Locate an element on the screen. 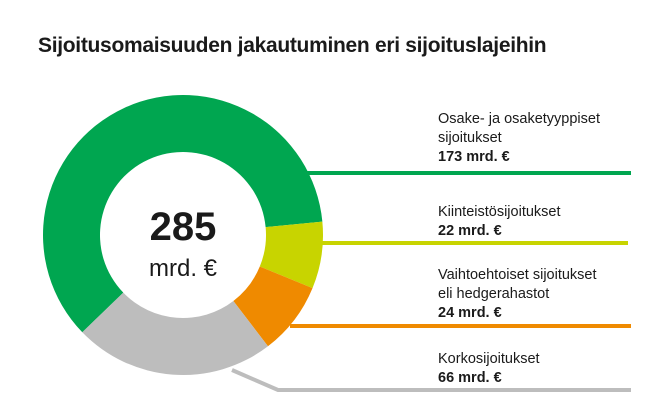 The image size is (651, 417). label-line: Osake- ja osaketyyppiset is located at coordinates (519, 119).